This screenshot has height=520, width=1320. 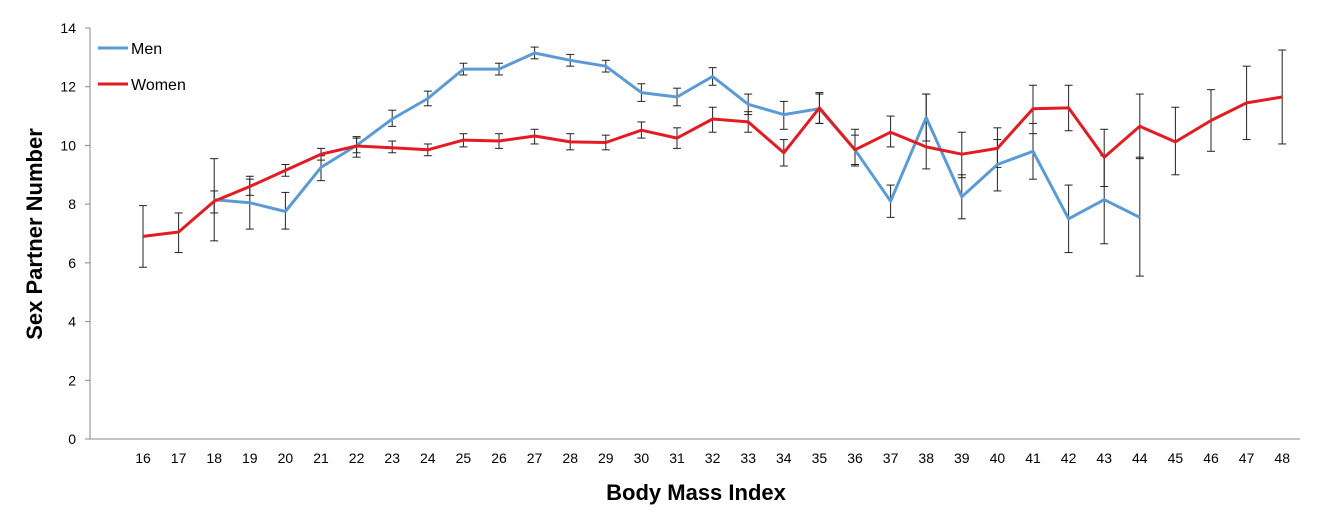 I want to click on x-tick-label: 37, so click(x=891, y=458).